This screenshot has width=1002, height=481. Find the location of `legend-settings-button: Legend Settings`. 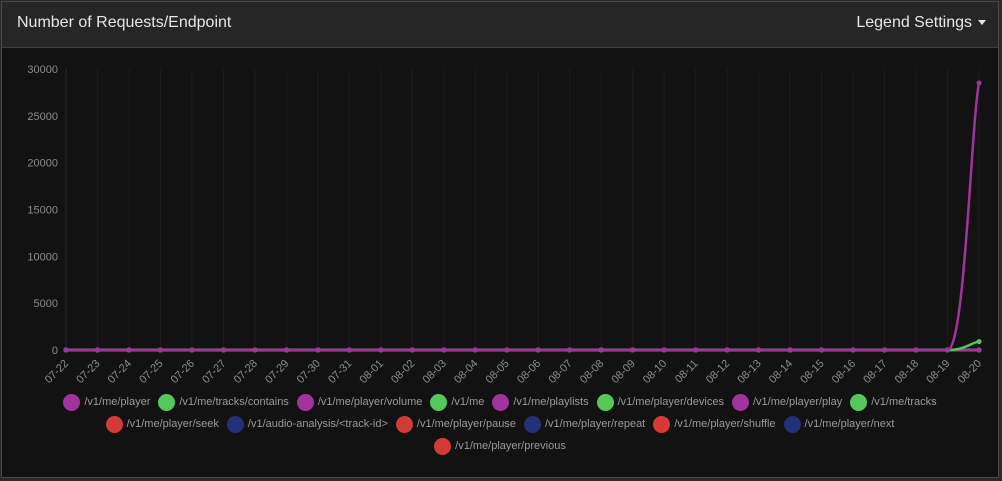

legend-settings-button: Legend Settings is located at coordinates (921, 23).